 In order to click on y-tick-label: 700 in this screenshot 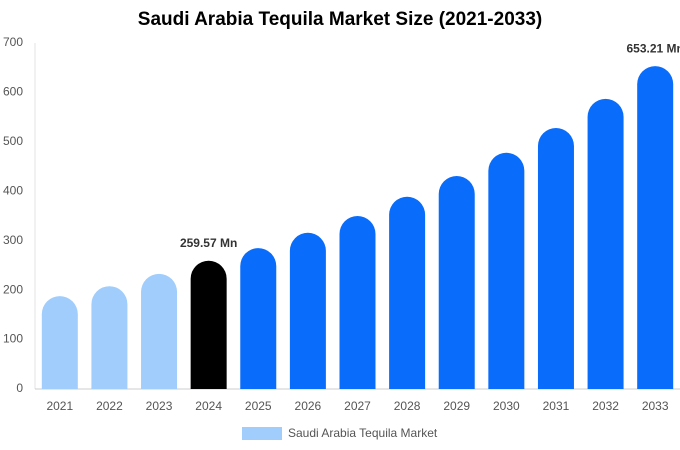, I will do `click(13, 42)`.